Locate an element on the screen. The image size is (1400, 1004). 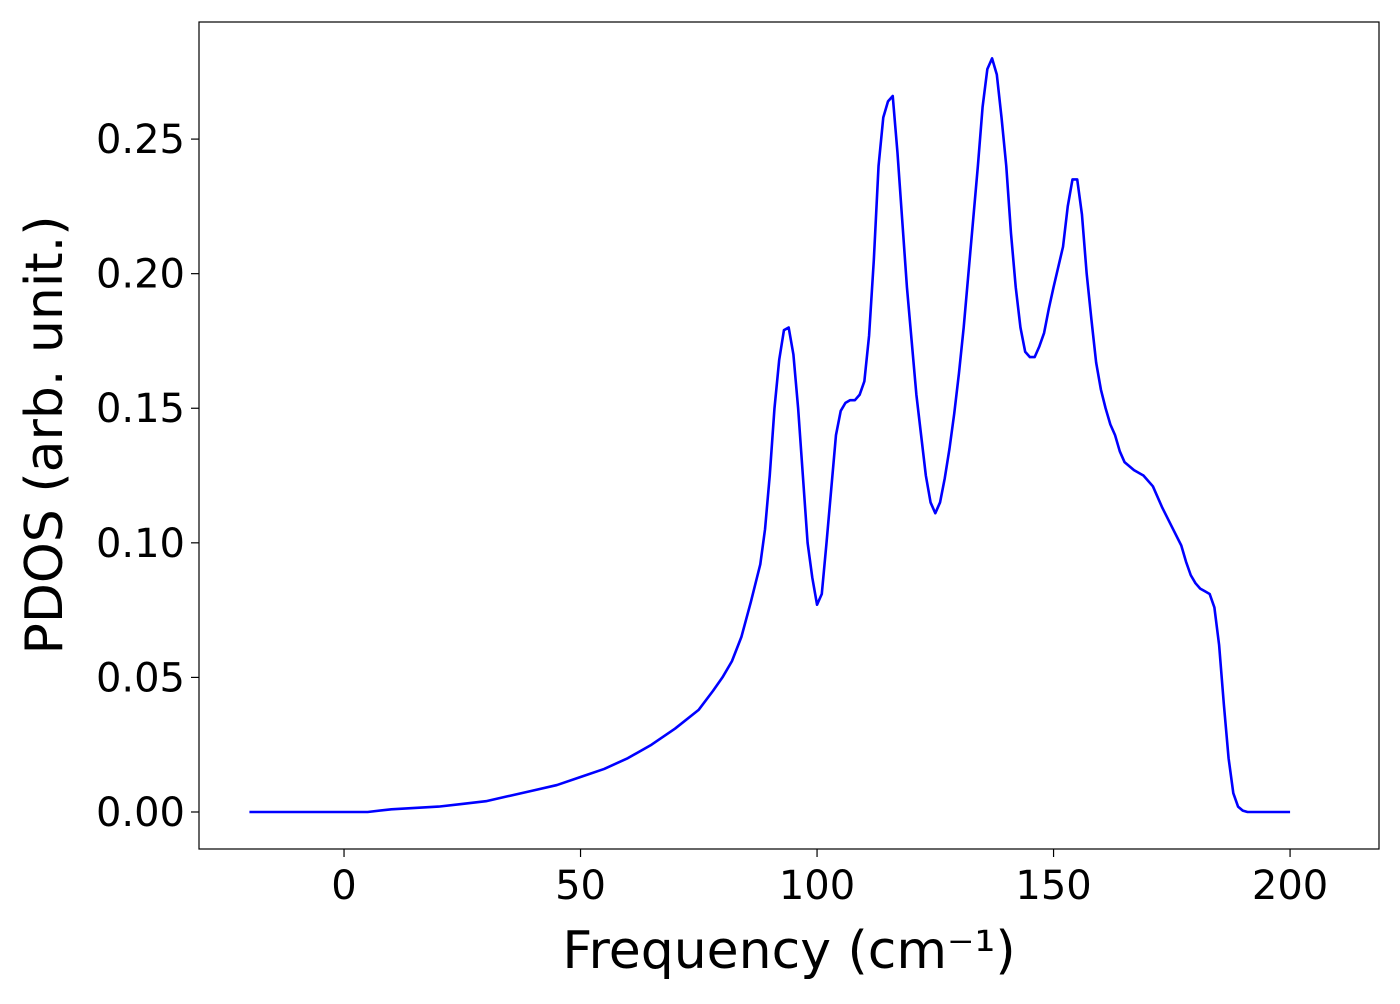
y-tick-label: 0.10 is located at coordinates (140, 544).